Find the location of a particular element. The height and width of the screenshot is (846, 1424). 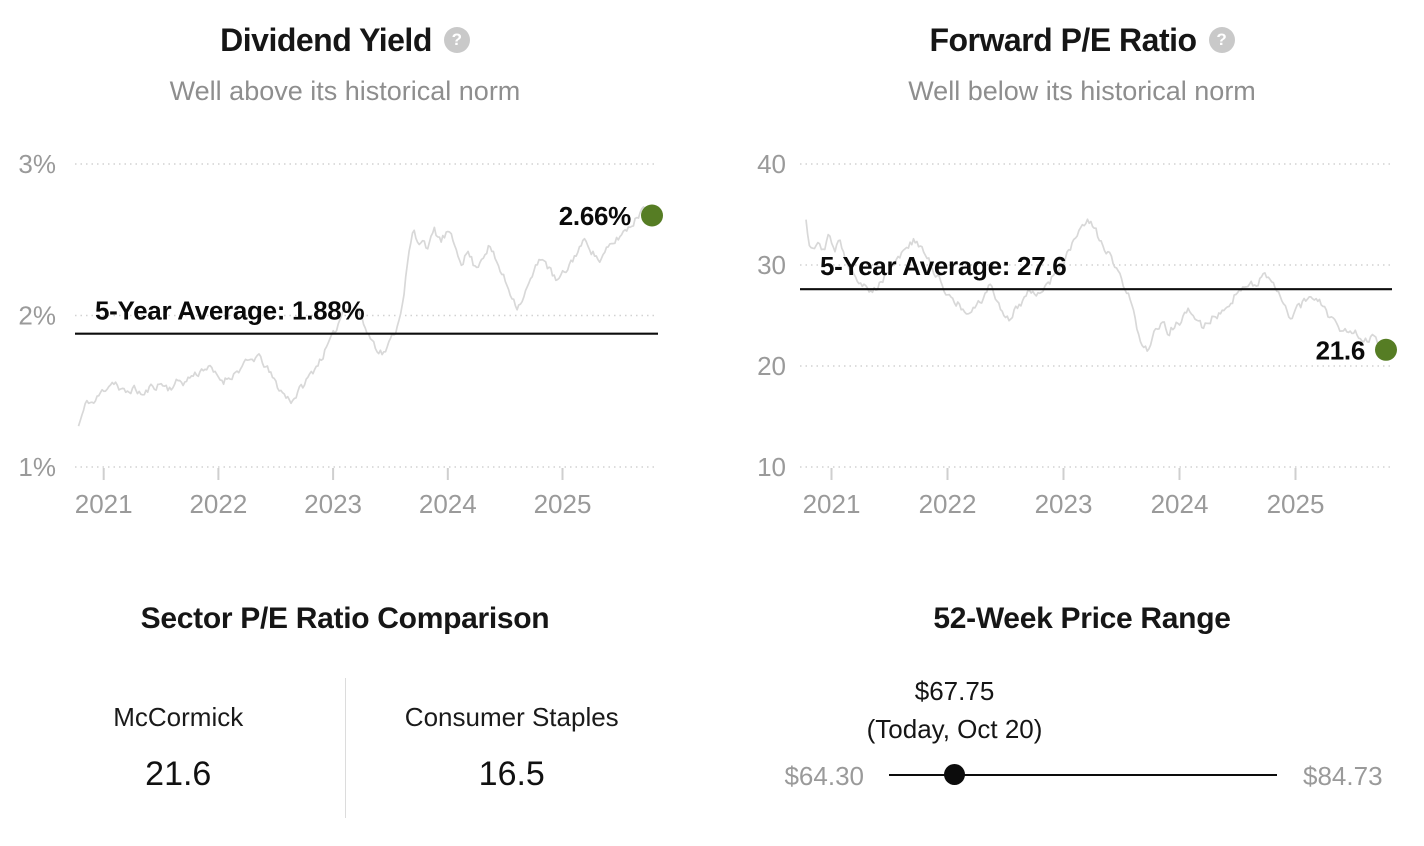

company-pe-cell: McCormick 21.6 is located at coordinates (178, 748).